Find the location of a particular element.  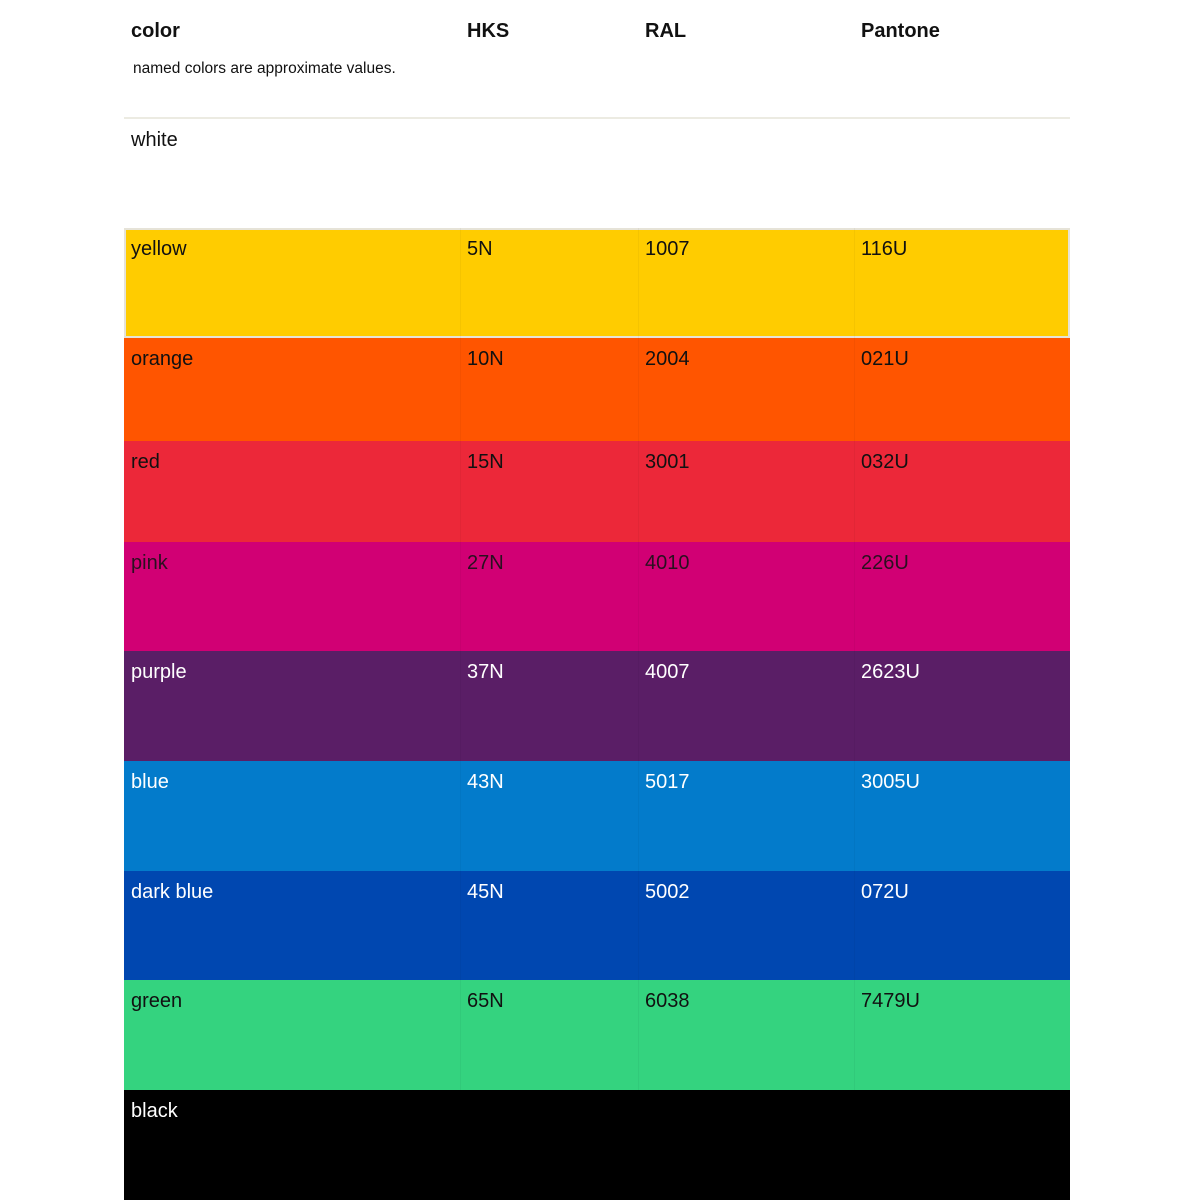

header-hks: HKS is located at coordinates (488, 31).